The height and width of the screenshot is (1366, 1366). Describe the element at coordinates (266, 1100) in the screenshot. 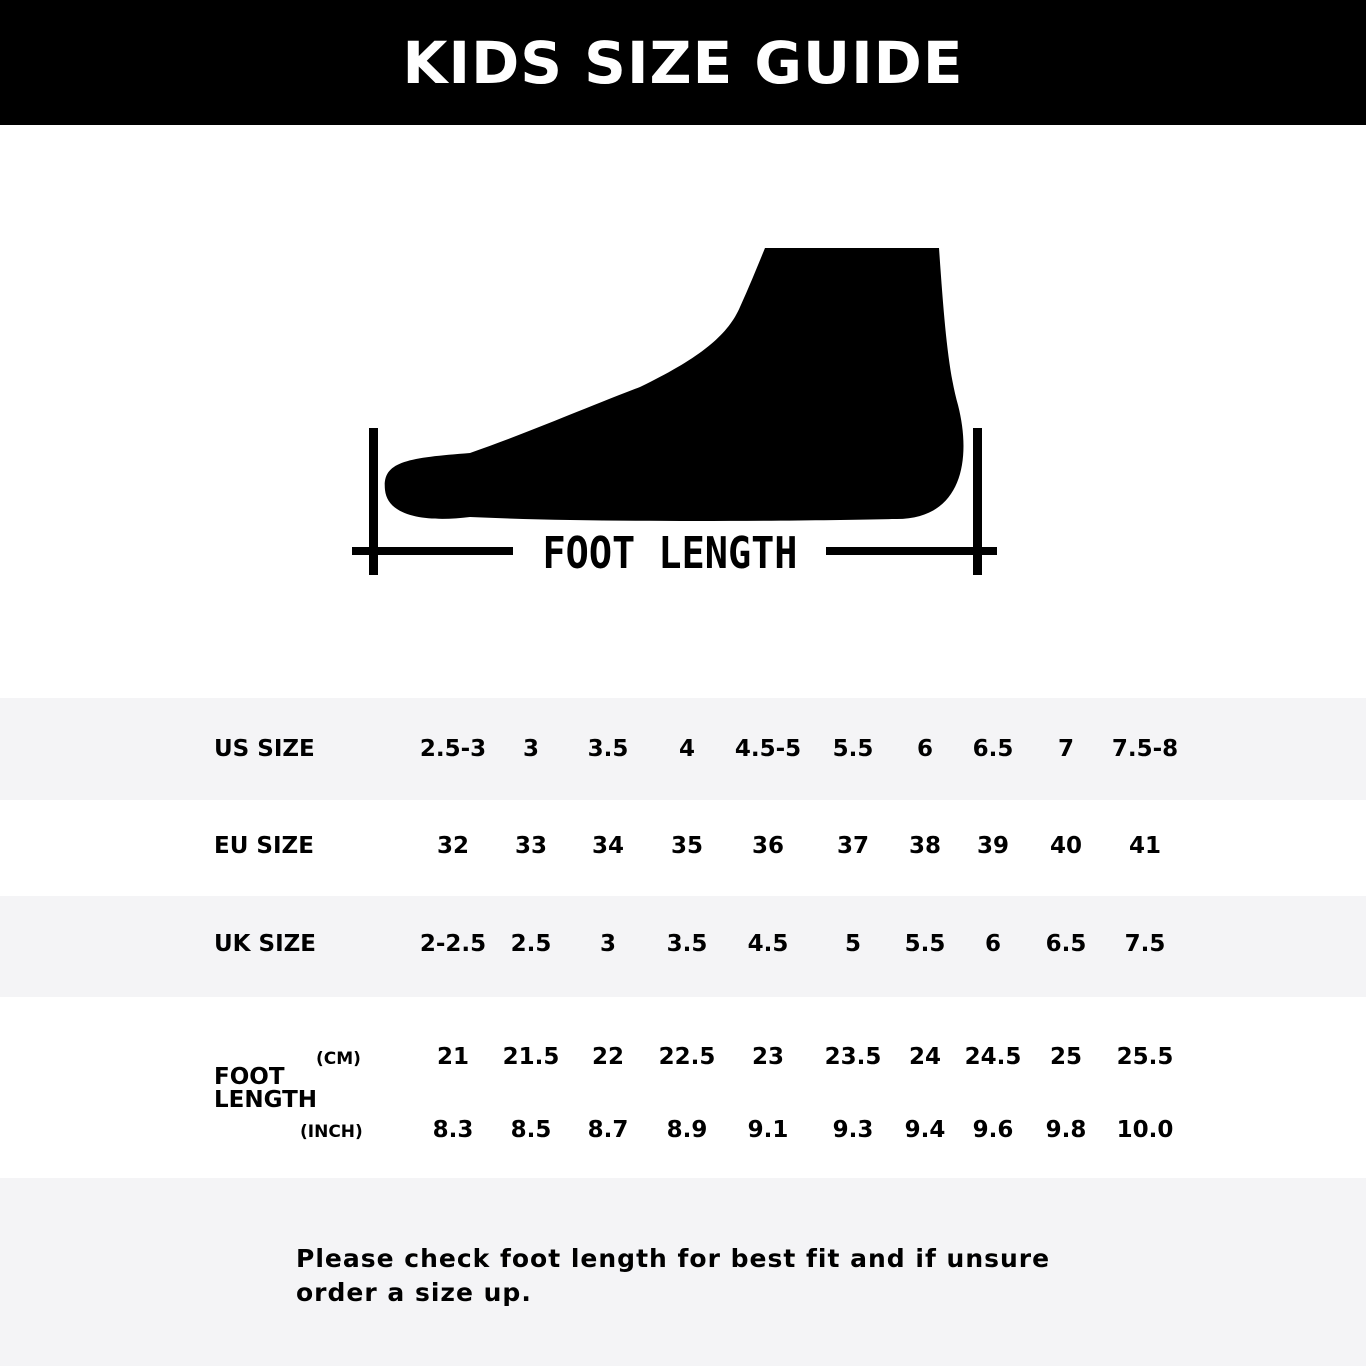

I see `foot-length-line2: LENGTH` at that location.